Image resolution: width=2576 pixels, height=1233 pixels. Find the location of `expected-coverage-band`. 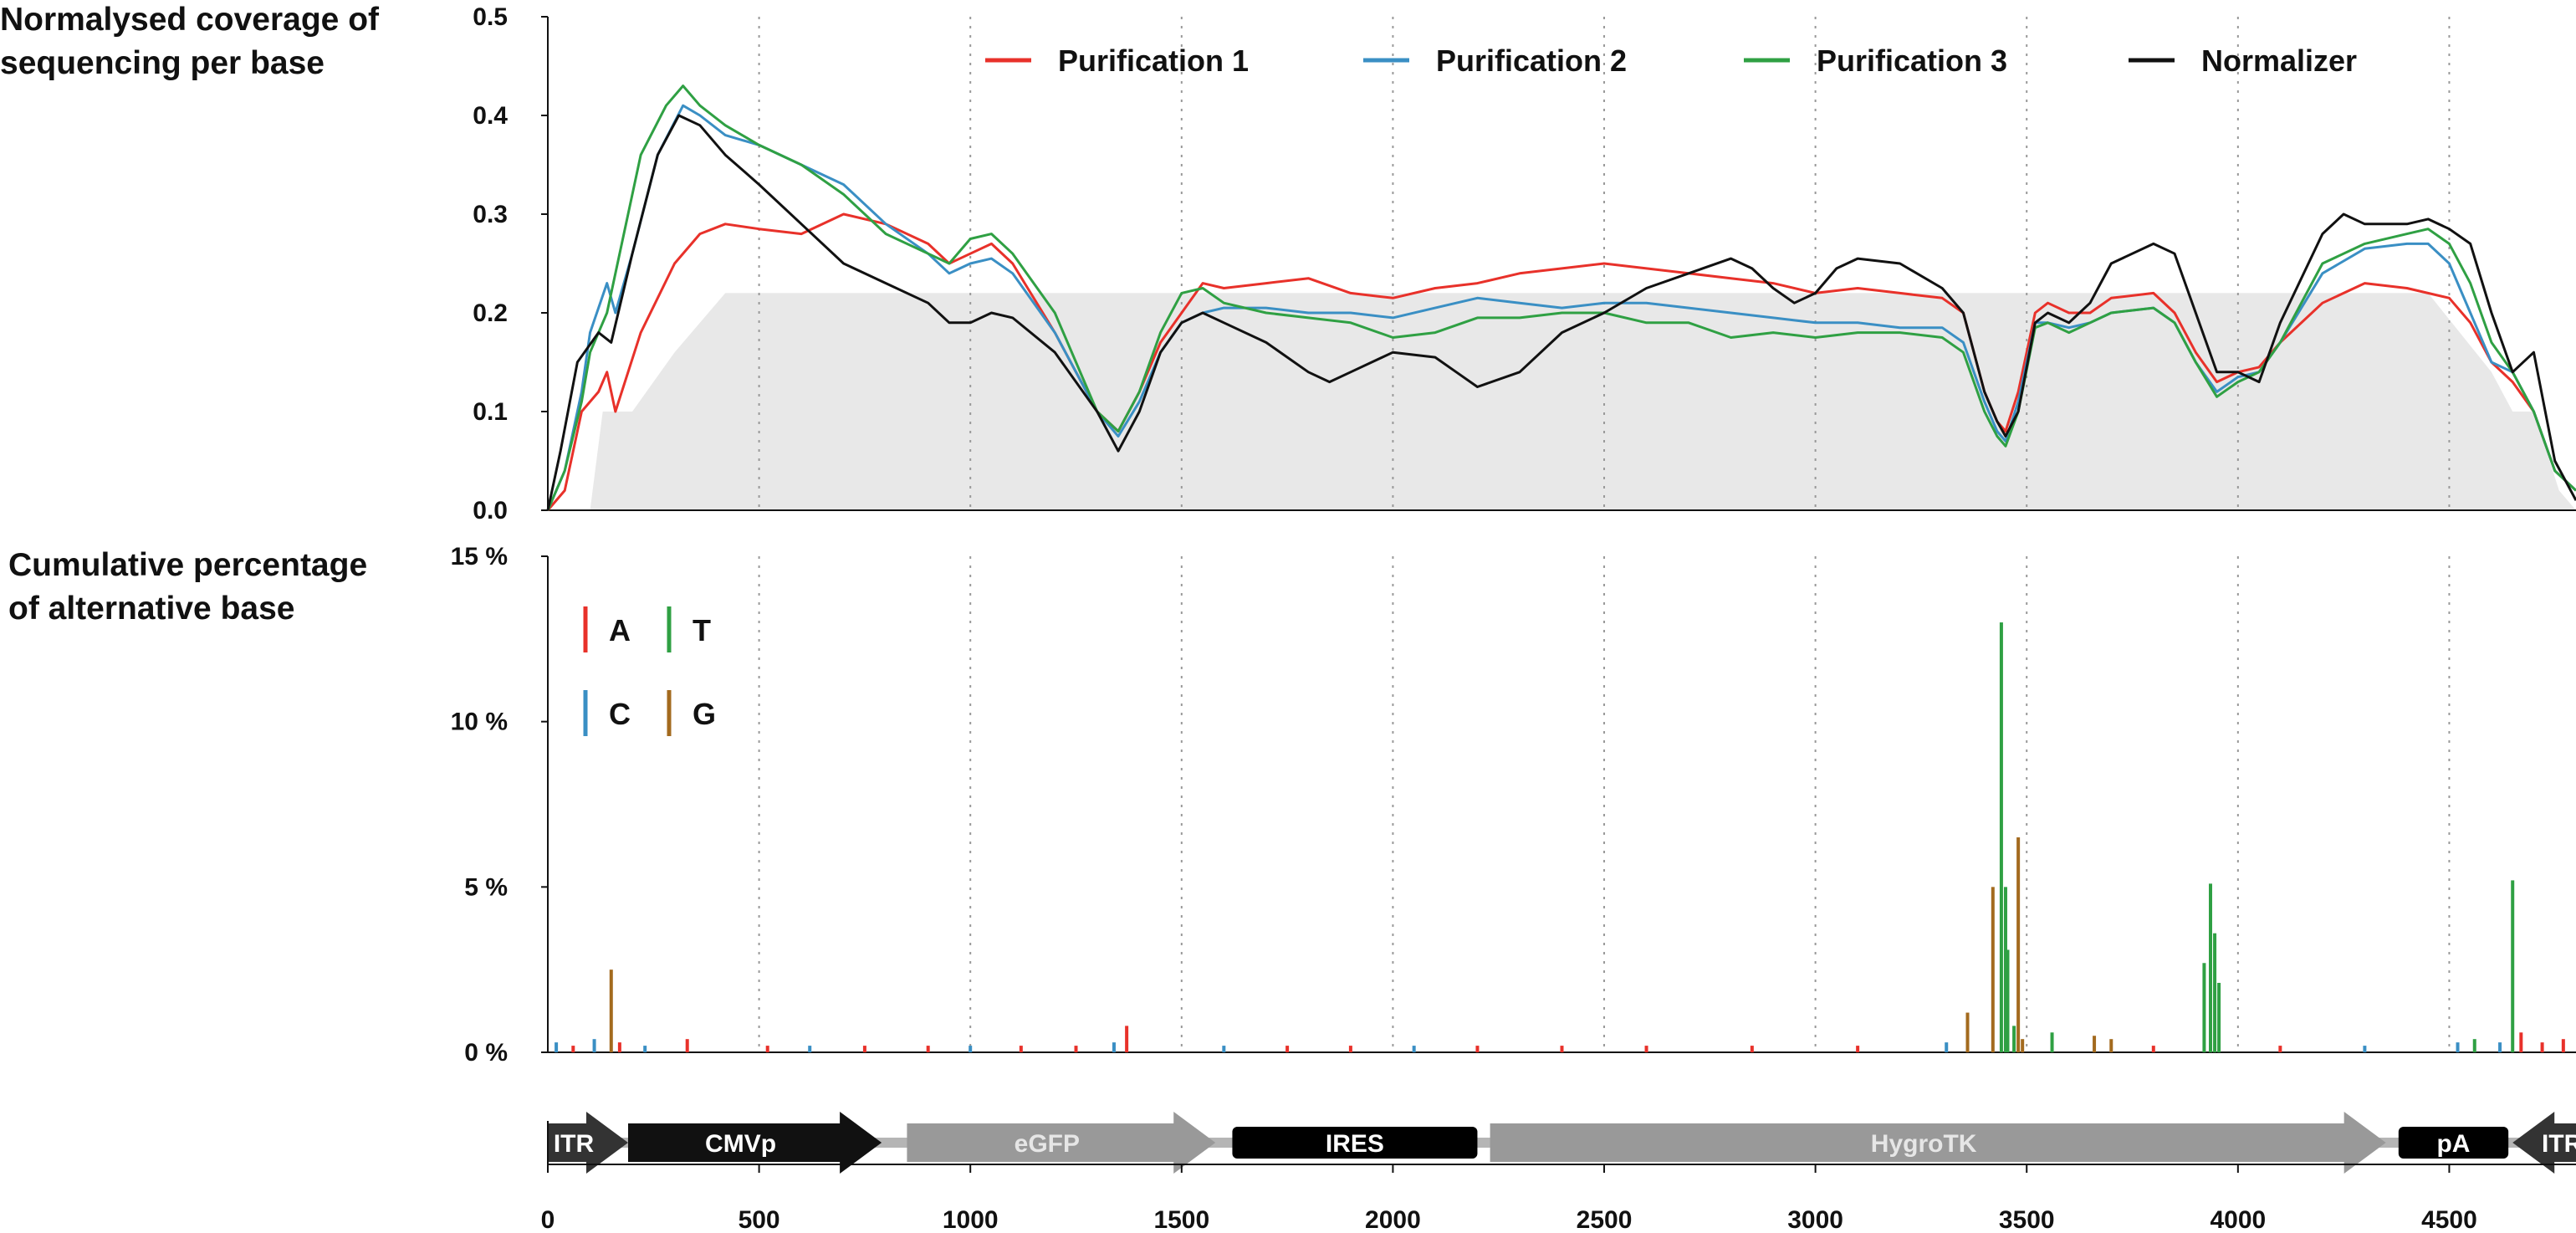

expected-coverage-band is located at coordinates (1562, 401).